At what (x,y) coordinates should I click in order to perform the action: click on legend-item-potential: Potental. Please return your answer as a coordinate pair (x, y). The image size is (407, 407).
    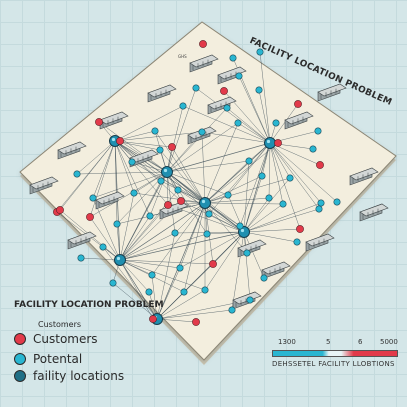
    Looking at the image, I should click on (99, 359).